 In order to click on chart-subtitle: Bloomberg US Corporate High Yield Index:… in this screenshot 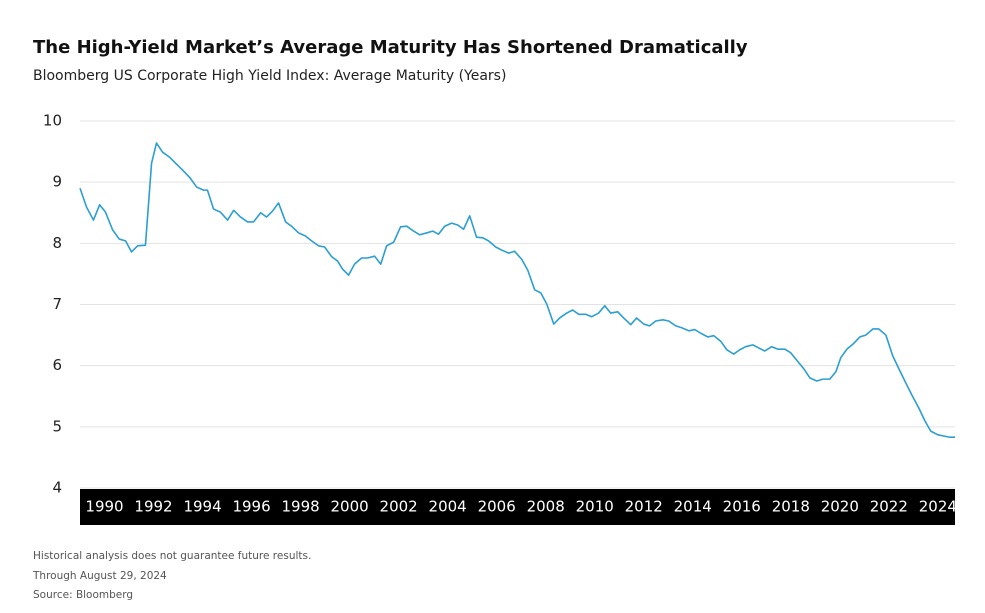, I will do `click(269, 76)`.